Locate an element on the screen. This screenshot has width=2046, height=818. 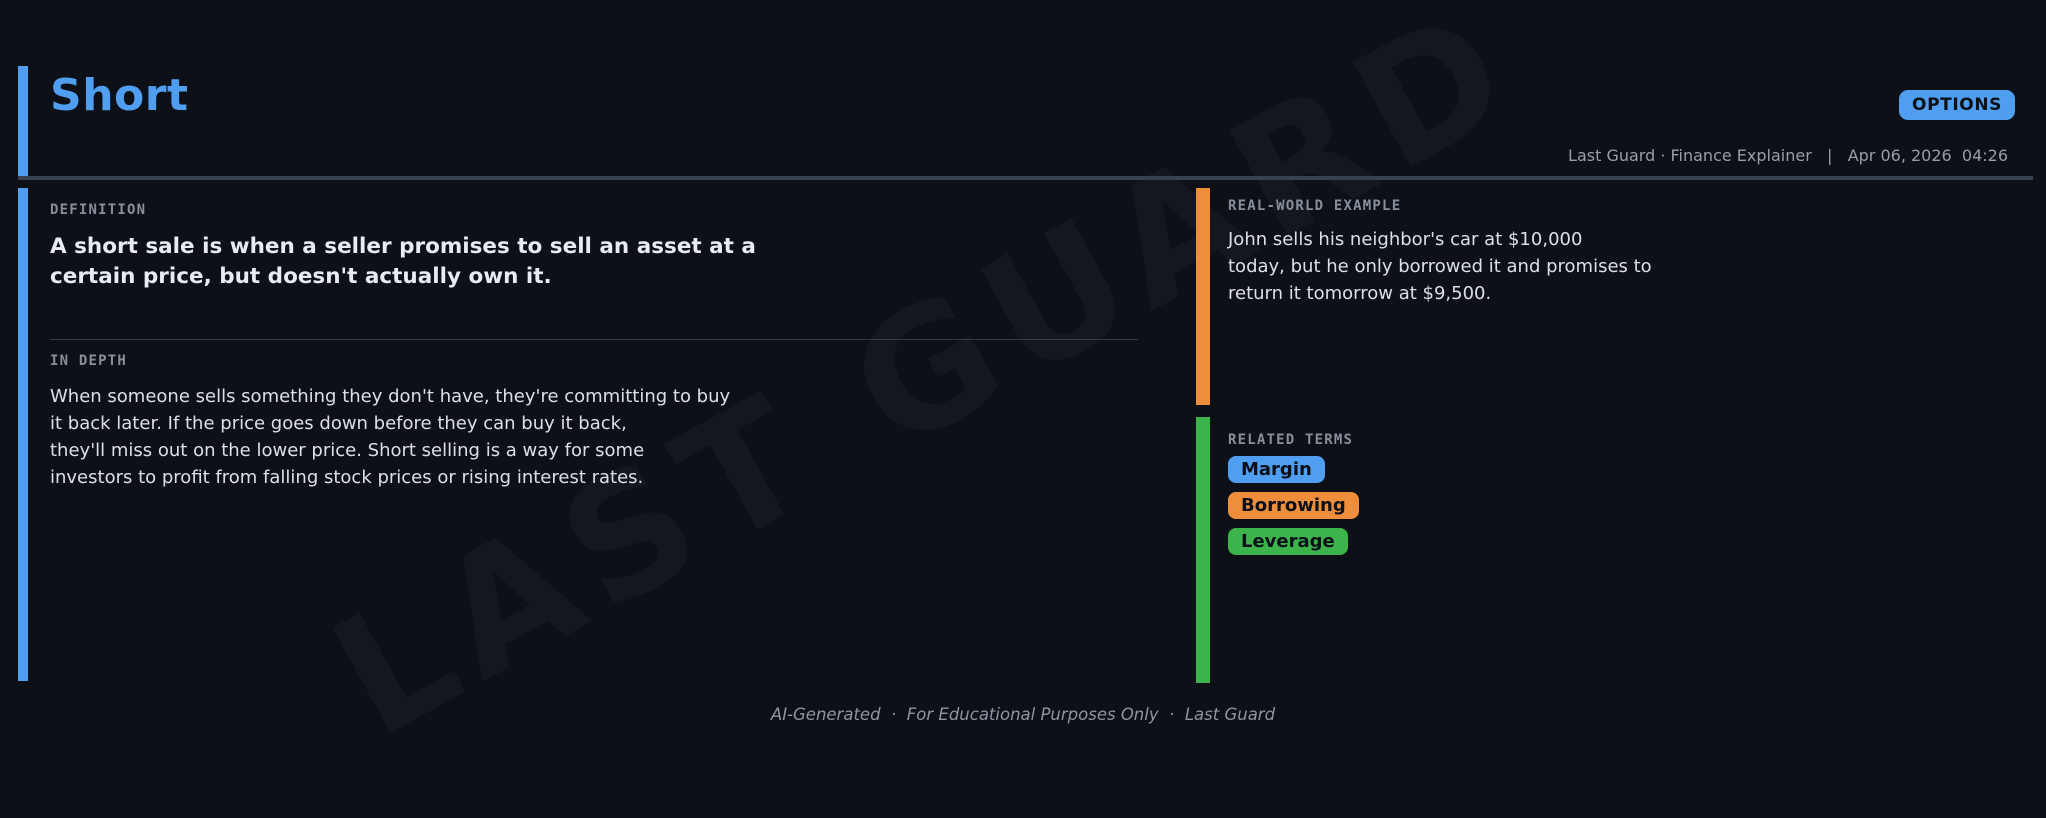
related-term-tag-borrowing: Borrowing is located at coordinates (1293, 505).